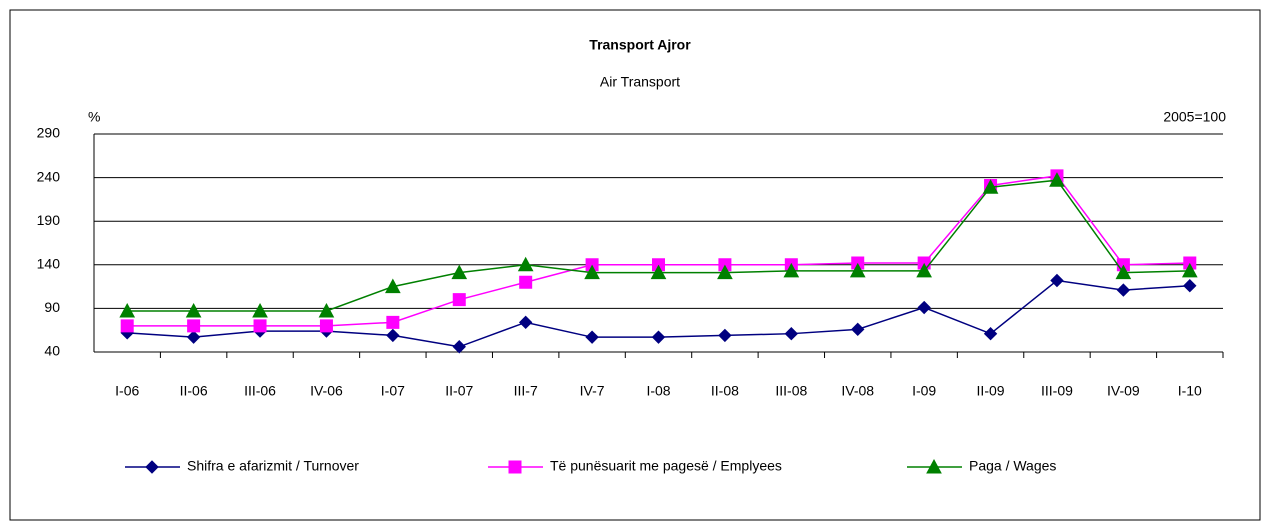 This screenshot has height=524, width=1271. What do you see at coordinates (924, 391) in the screenshot?
I see `x-tick-label: I-09` at bounding box center [924, 391].